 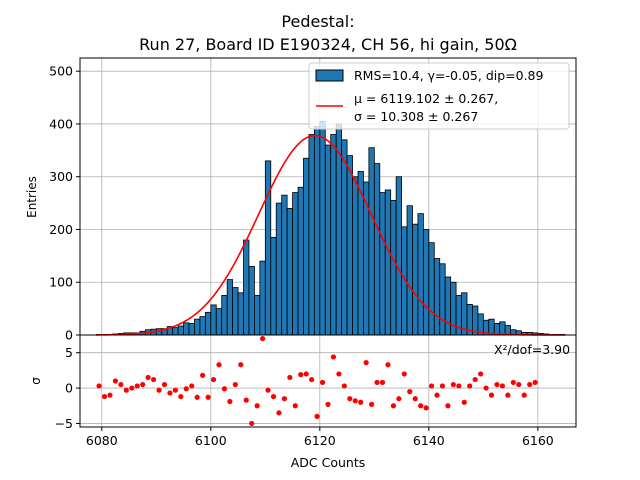 What do you see at coordinates (317, 381) in the screenshot?
I see `residual-points` at bounding box center [317, 381].